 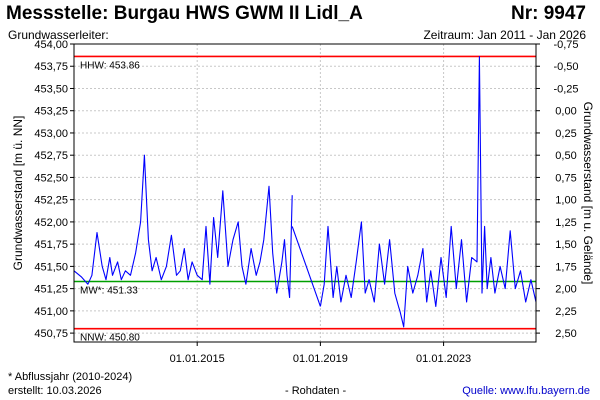 I want to click on x-axis: 01.01.2015 01.01.2019 01.01.2023, so click(x=320, y=353).